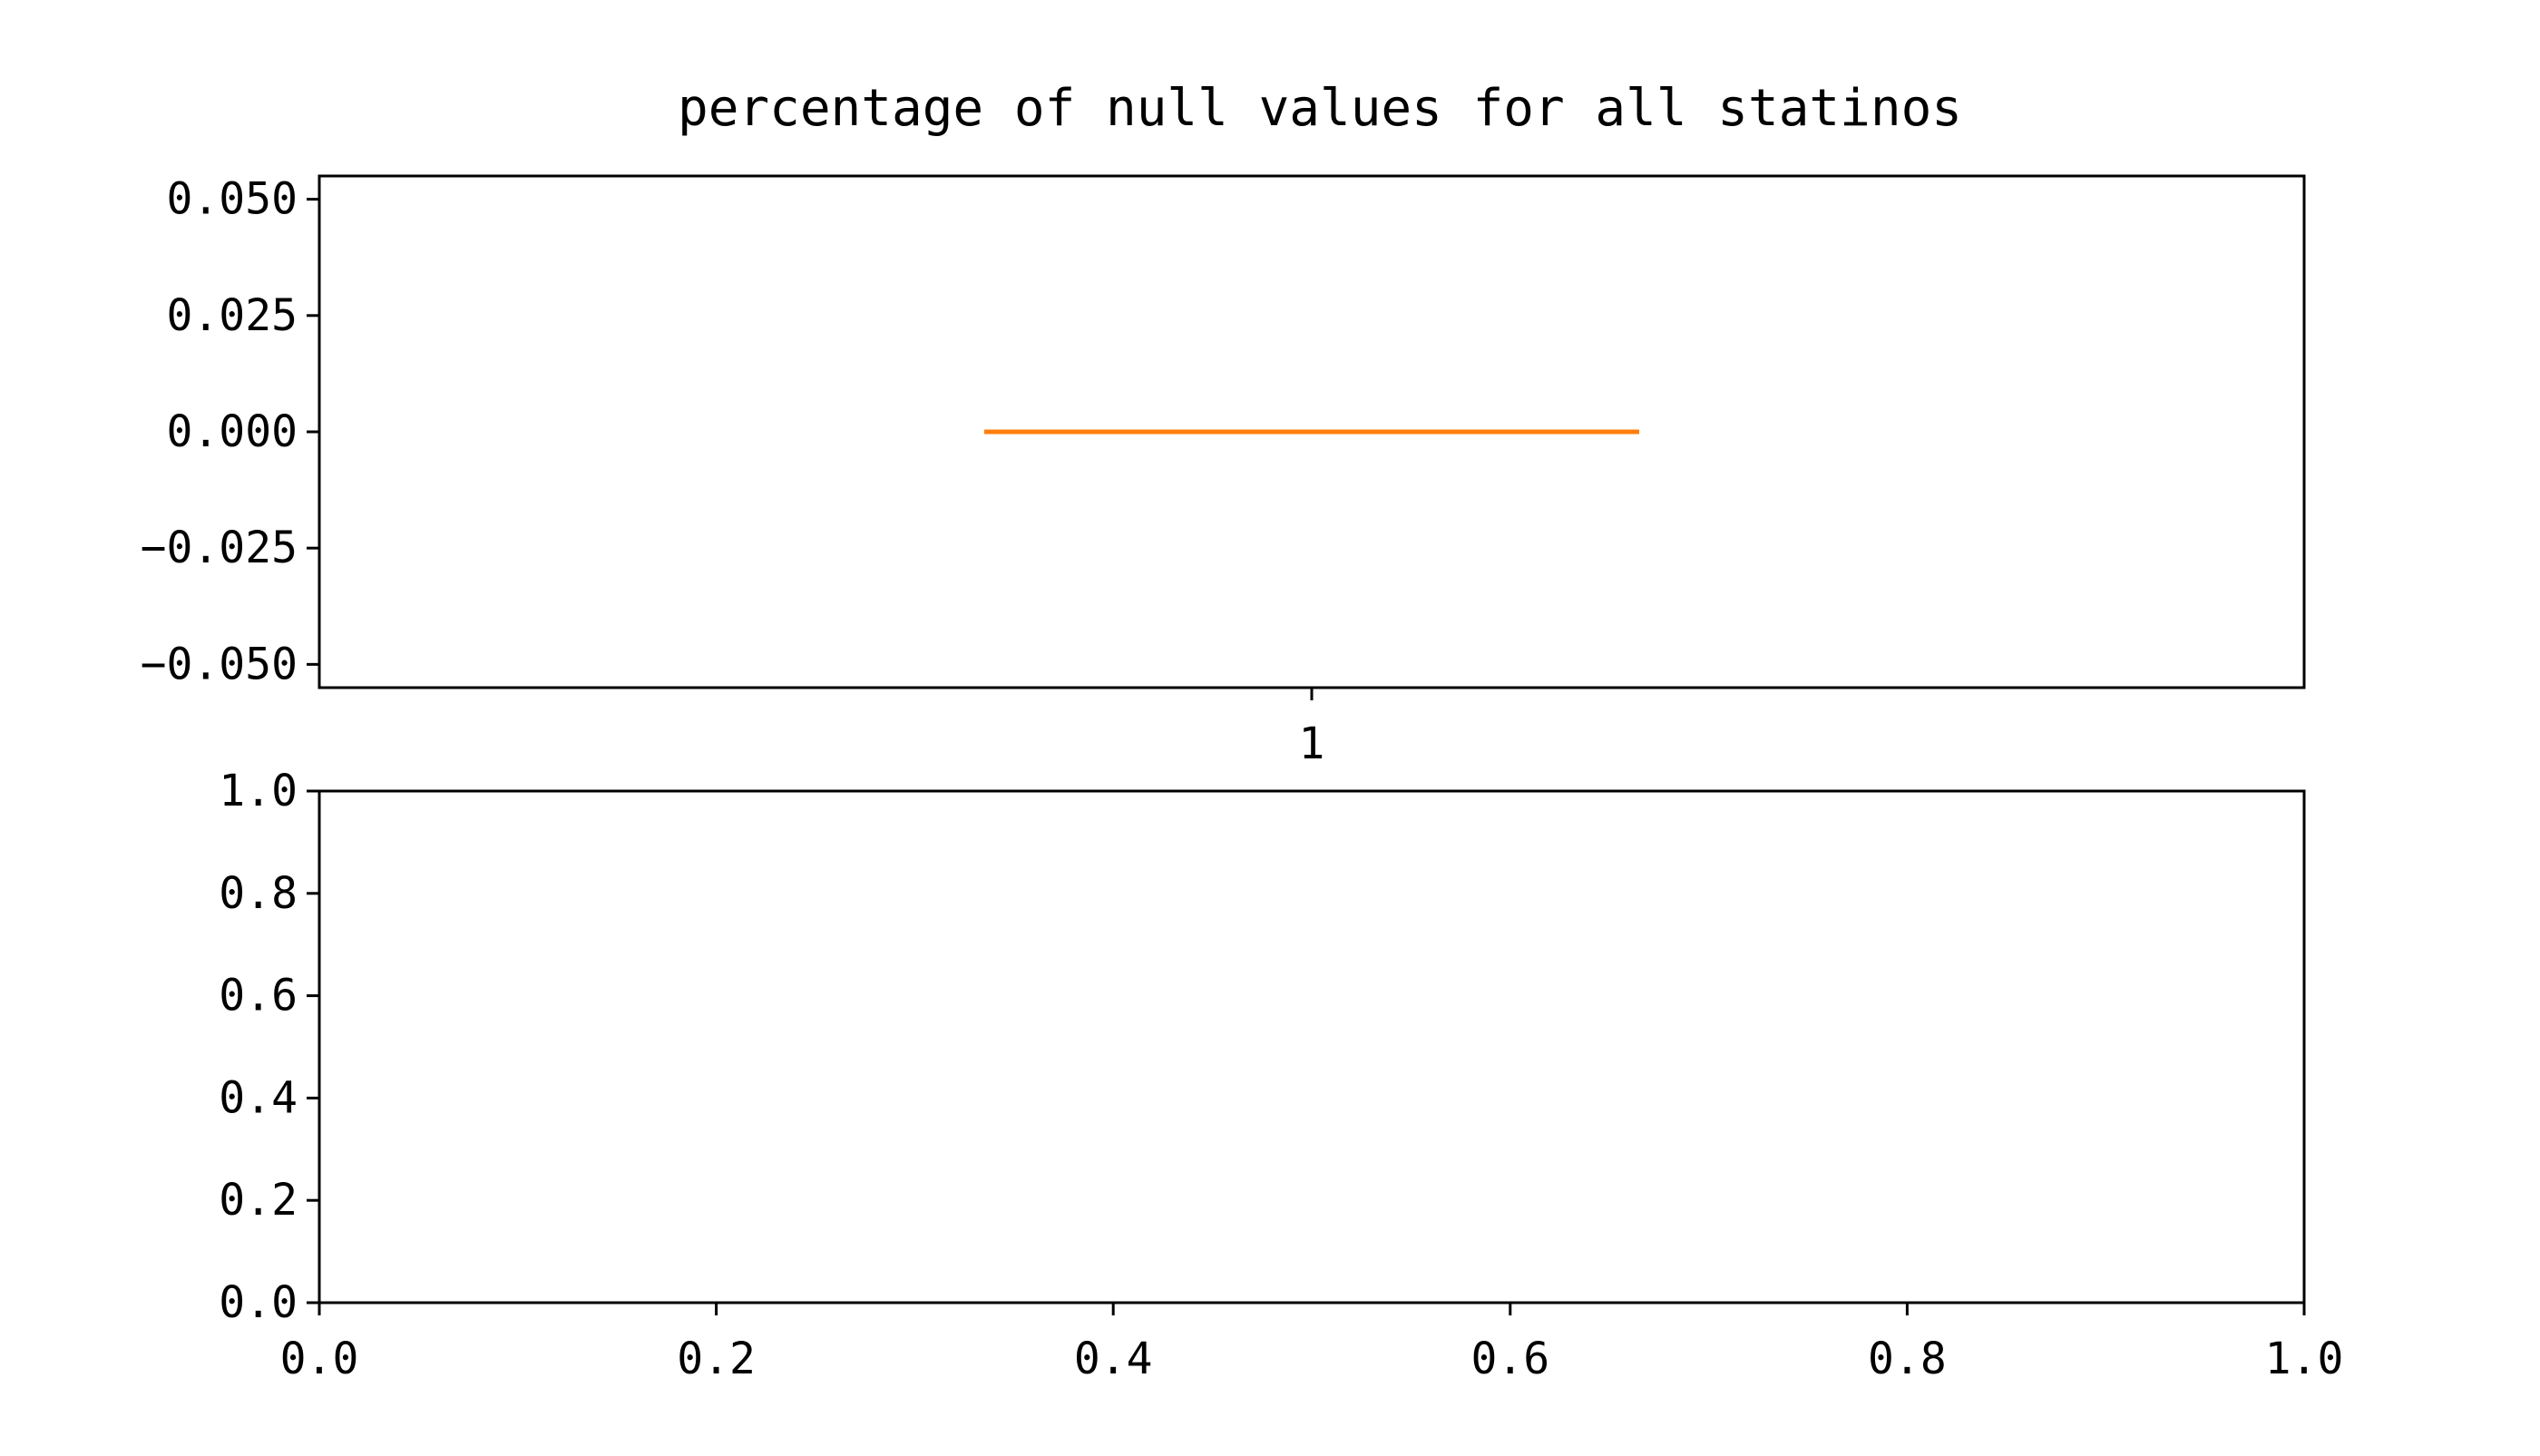 Image resolution: width=2540 pixels, height=1456 pixels. Describe the element at coordinates (258, 1303) in the screenshot. I see `bottom-y-tick-label: 0.0` at that location.